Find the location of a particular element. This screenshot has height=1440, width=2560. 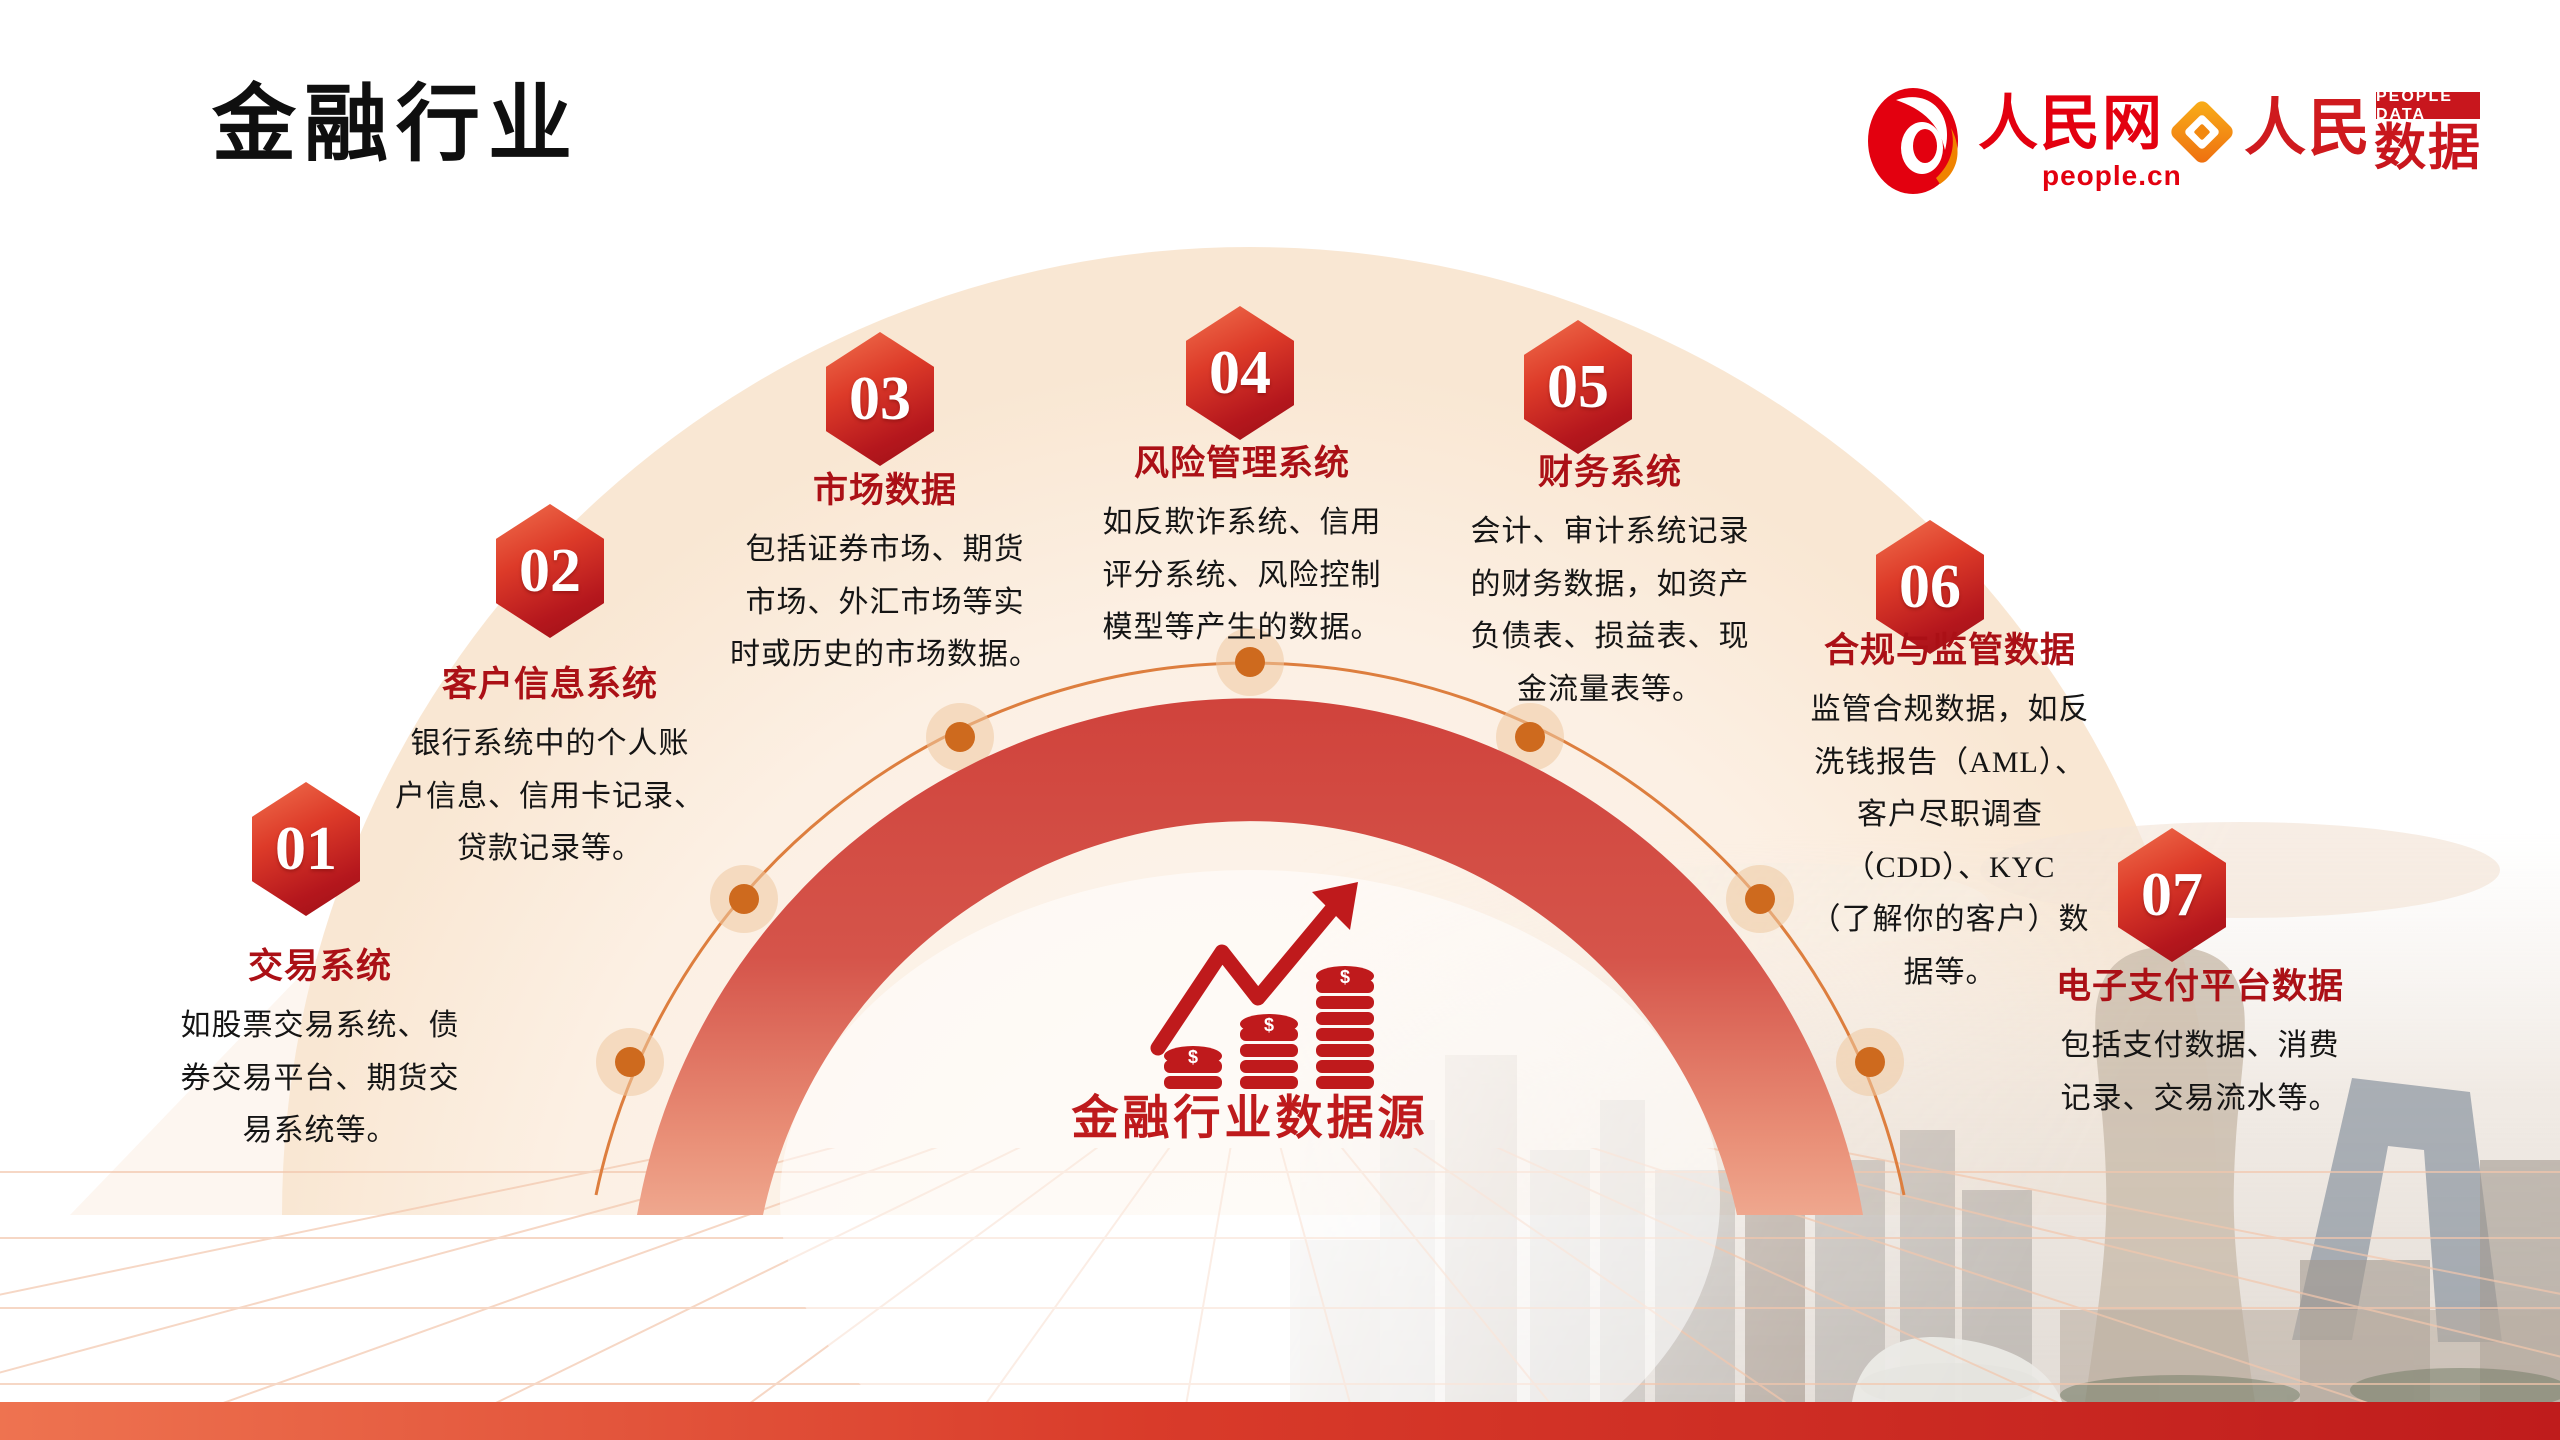

people-data-block-text: 数据 is located at coordinates (2428, 148).